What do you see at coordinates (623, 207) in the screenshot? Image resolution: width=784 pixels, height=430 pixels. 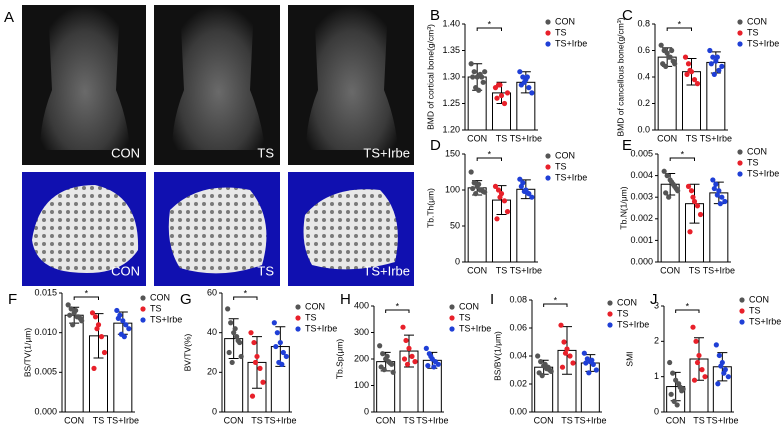 I see `y-axis-label: Tb.N(1/μm)` at bounding box center [623, 207].